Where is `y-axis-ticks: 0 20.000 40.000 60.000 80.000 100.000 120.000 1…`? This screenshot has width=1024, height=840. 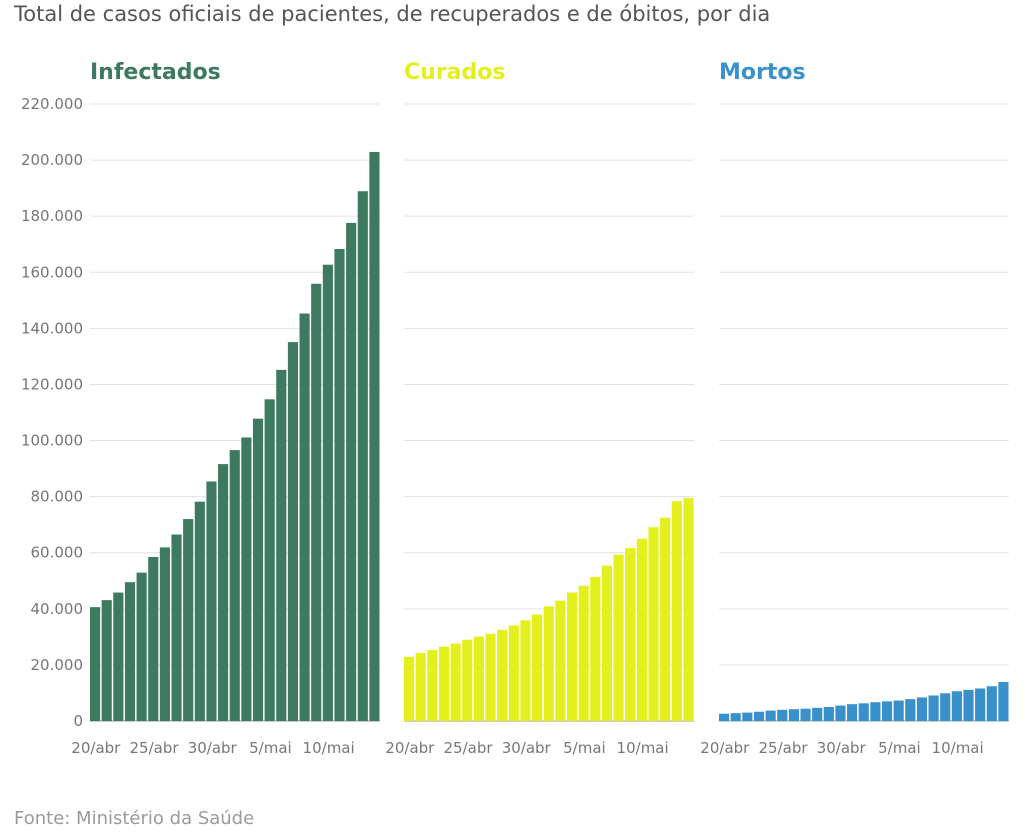
y-axis-ticks: 0 20.000 40.000 60.000 80.000 100.000 120.000 1… is located at coordinates (52, 412).